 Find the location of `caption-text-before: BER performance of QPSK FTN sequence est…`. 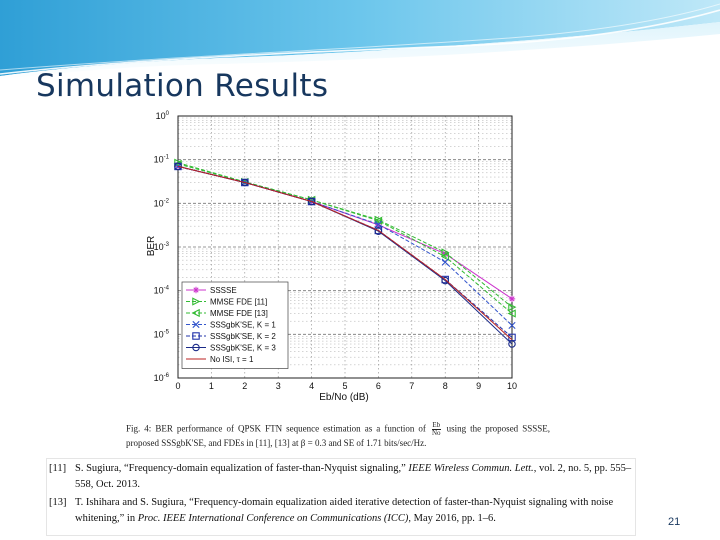

caption-text-before: BER performance of QPSK FTN sequence est… is located at coordinates (290, 428).